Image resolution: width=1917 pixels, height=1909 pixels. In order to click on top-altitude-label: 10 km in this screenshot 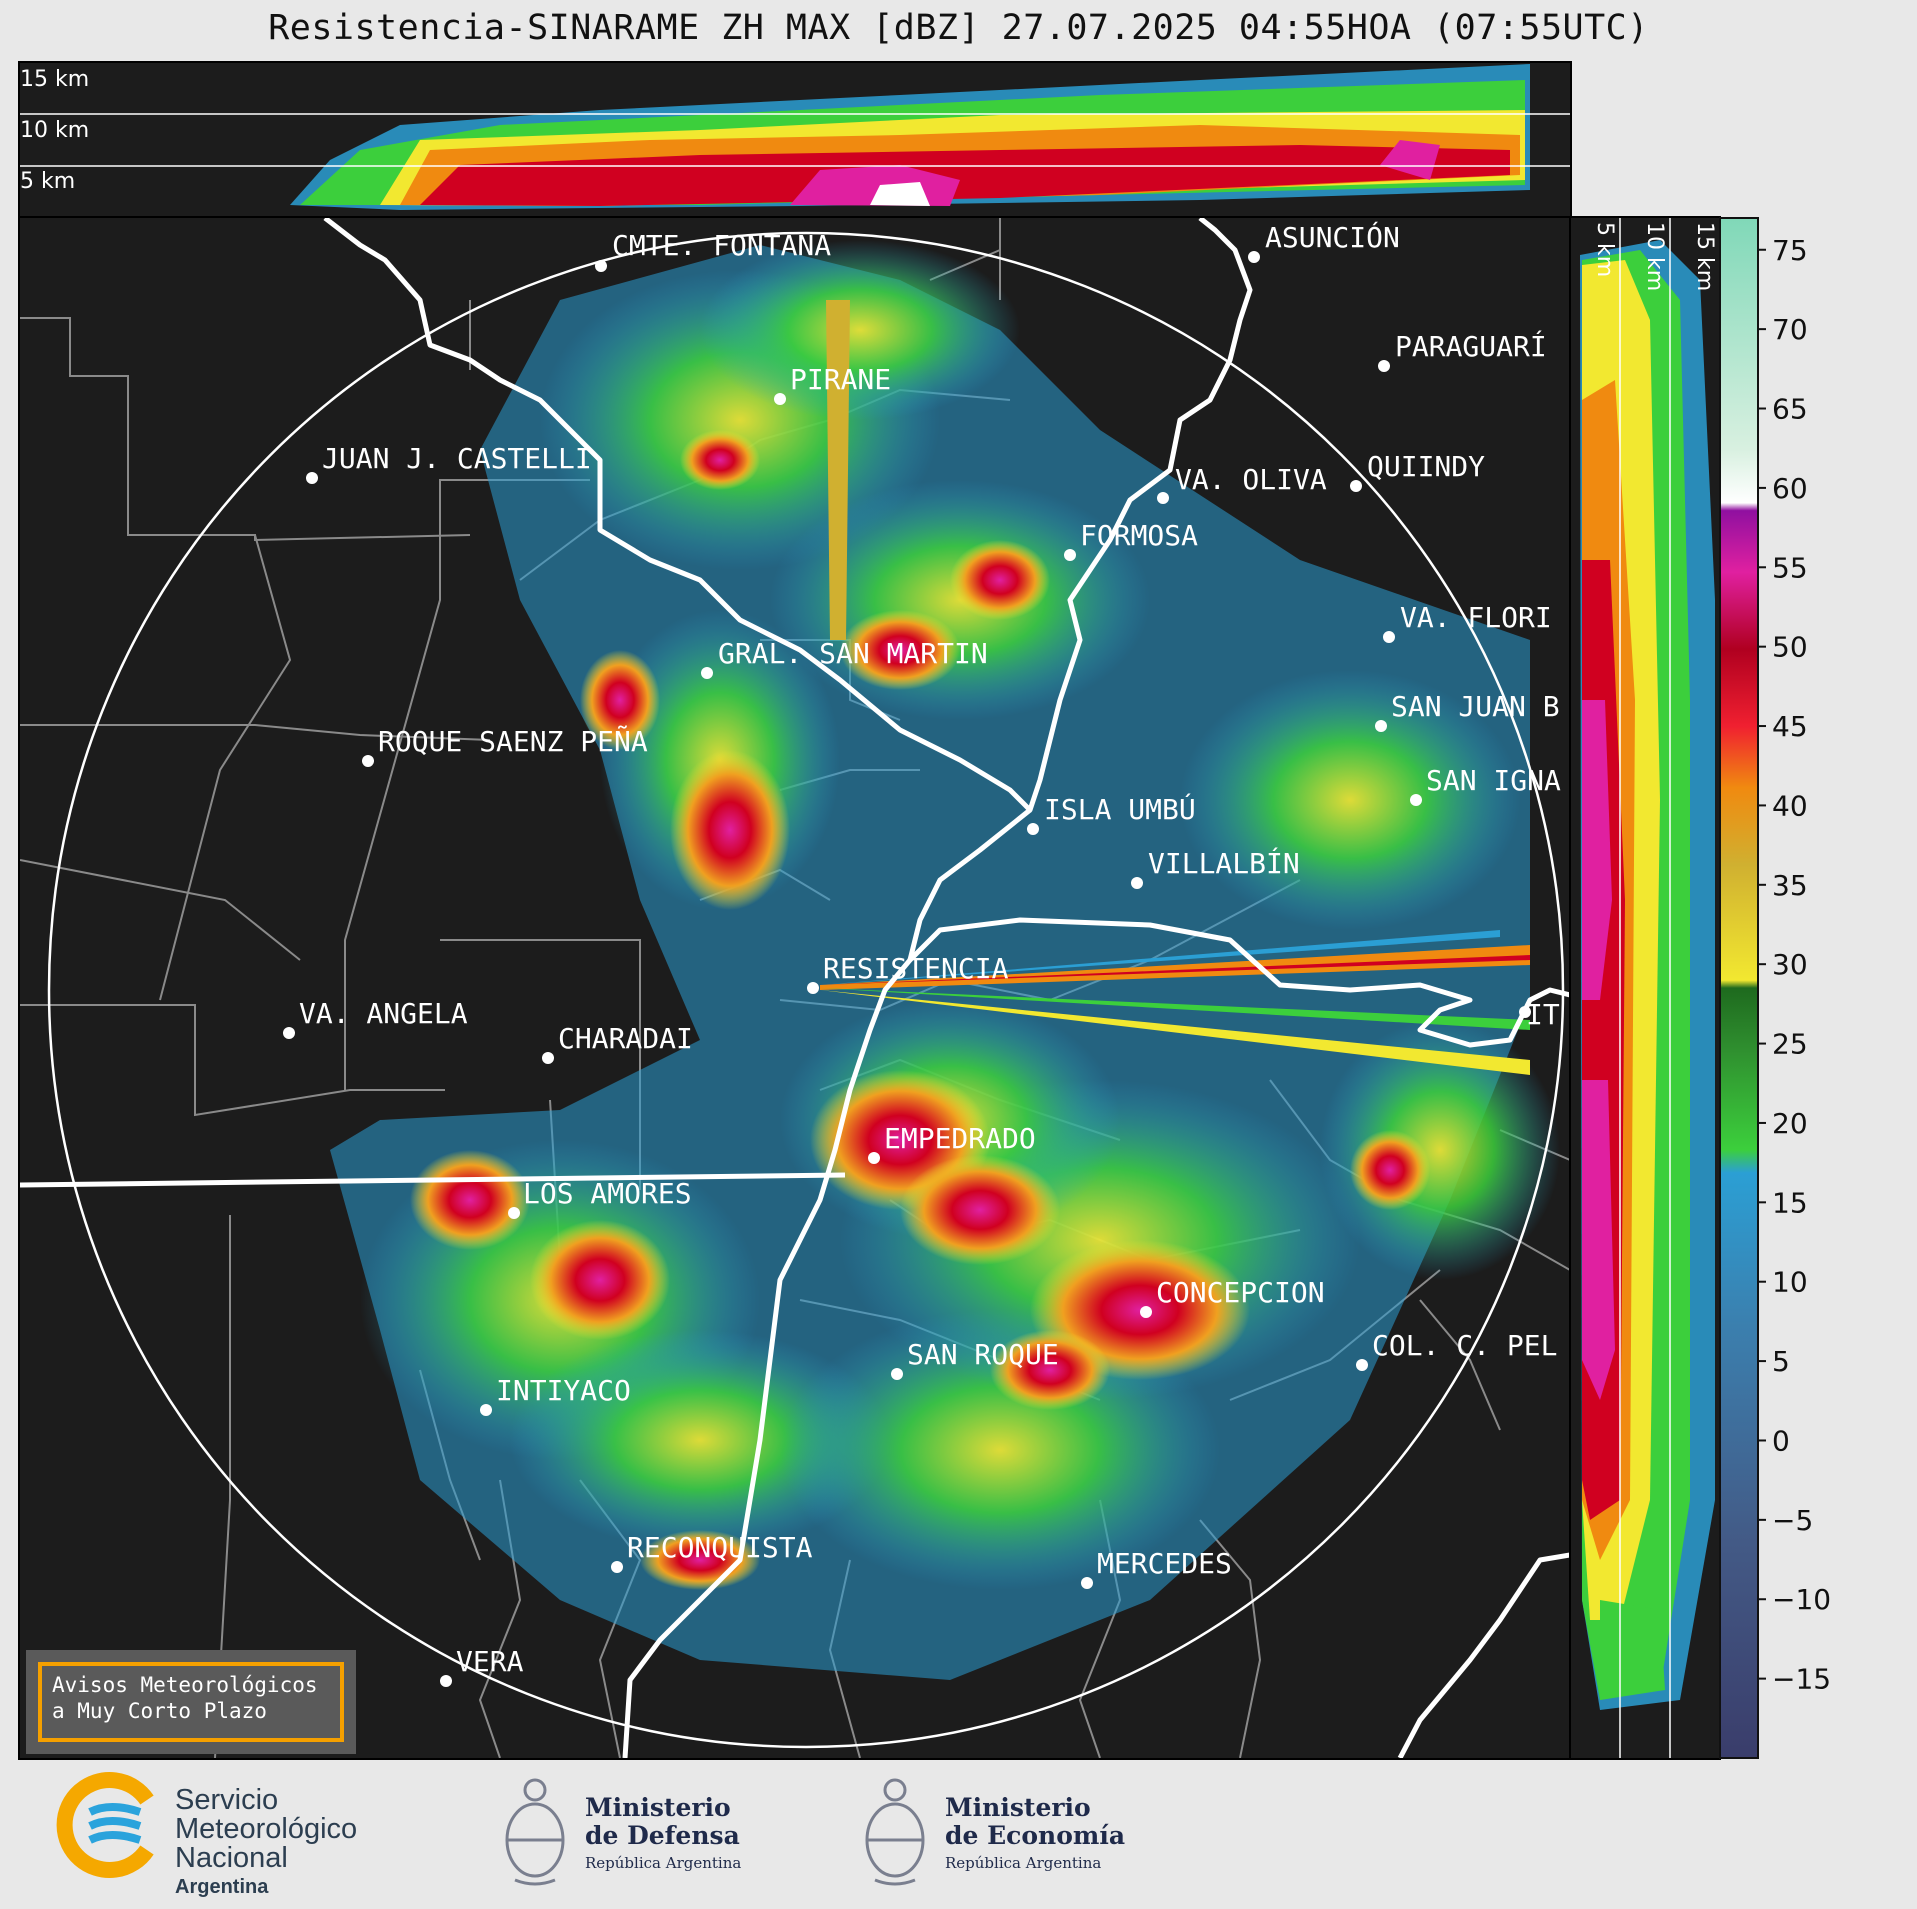, I will do `click(54, 130)`.